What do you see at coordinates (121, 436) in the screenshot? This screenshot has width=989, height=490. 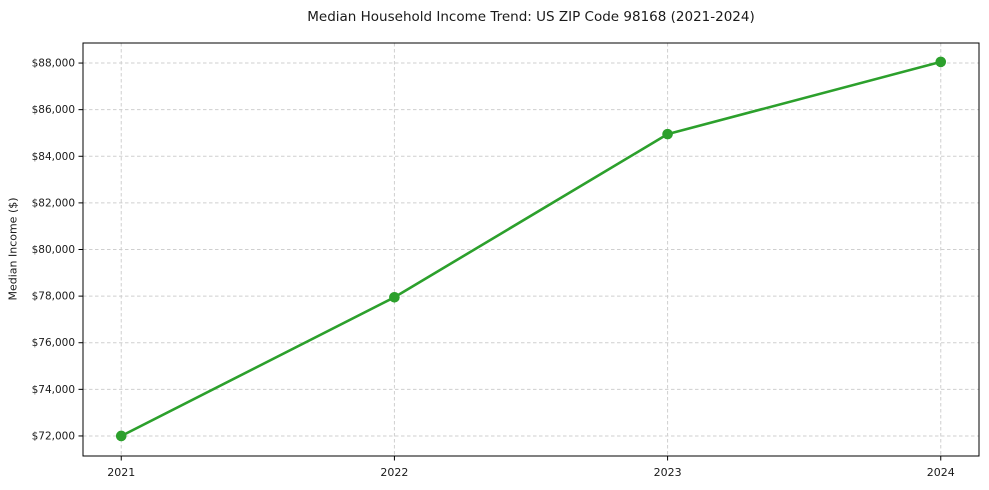 I see `data-point-2021` at bounding box center [121, 436].